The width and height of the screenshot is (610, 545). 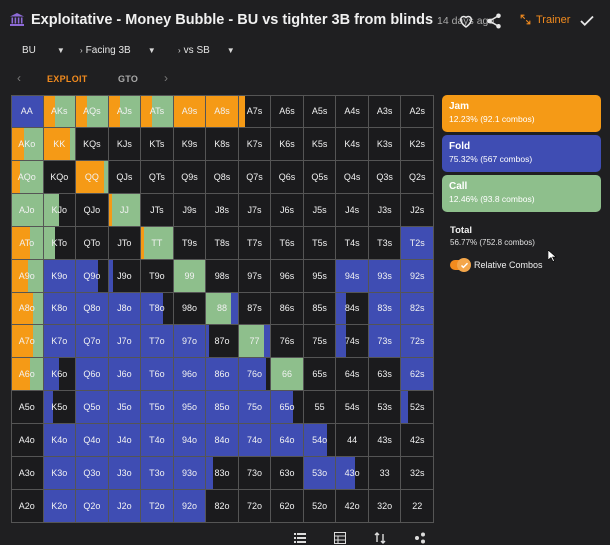 I want to click on hand-cell: 43o, so click(x=352, y=474).